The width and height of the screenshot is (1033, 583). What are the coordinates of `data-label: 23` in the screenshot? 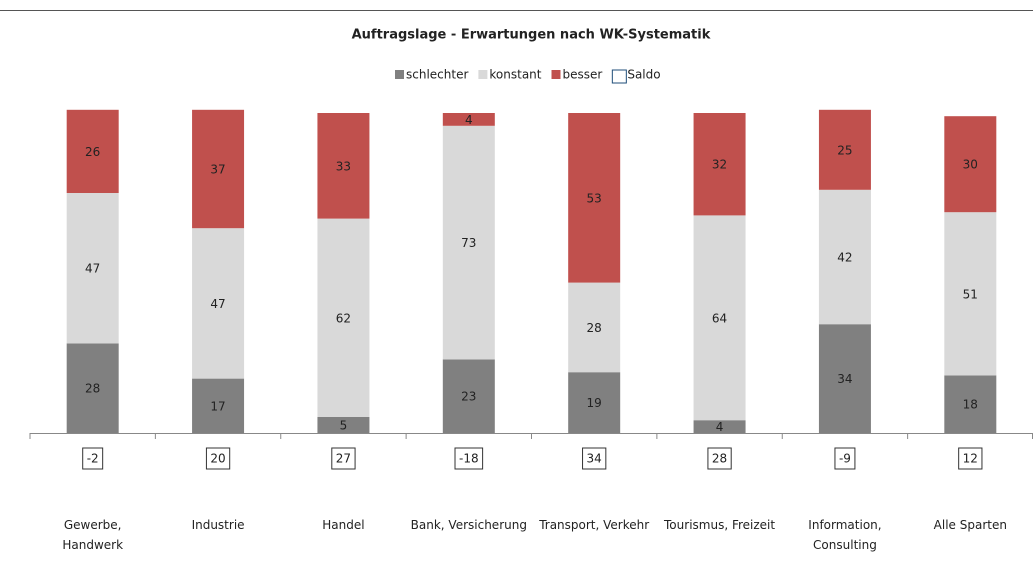 It's located at (468, 397).